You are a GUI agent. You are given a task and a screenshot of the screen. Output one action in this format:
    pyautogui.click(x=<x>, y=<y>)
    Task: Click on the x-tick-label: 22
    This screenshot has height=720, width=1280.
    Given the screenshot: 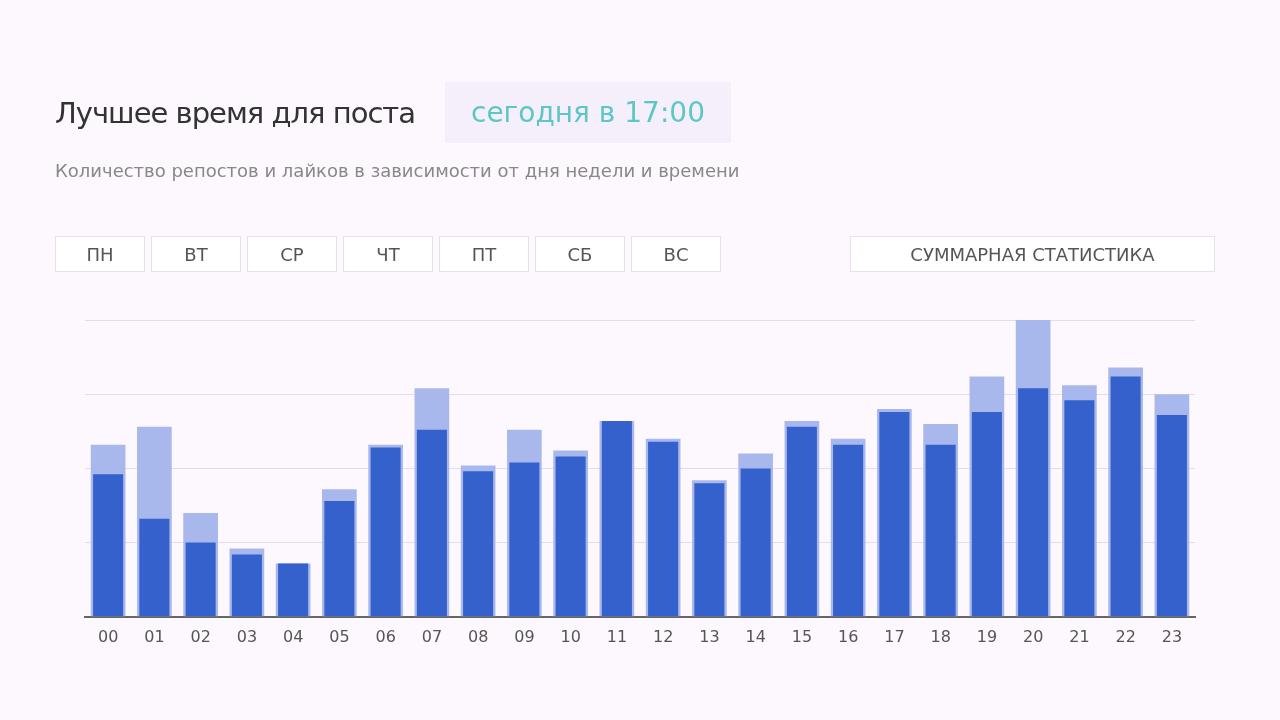 What is the action you would take?
    pyautogui.click(x=1125, y=636)
    